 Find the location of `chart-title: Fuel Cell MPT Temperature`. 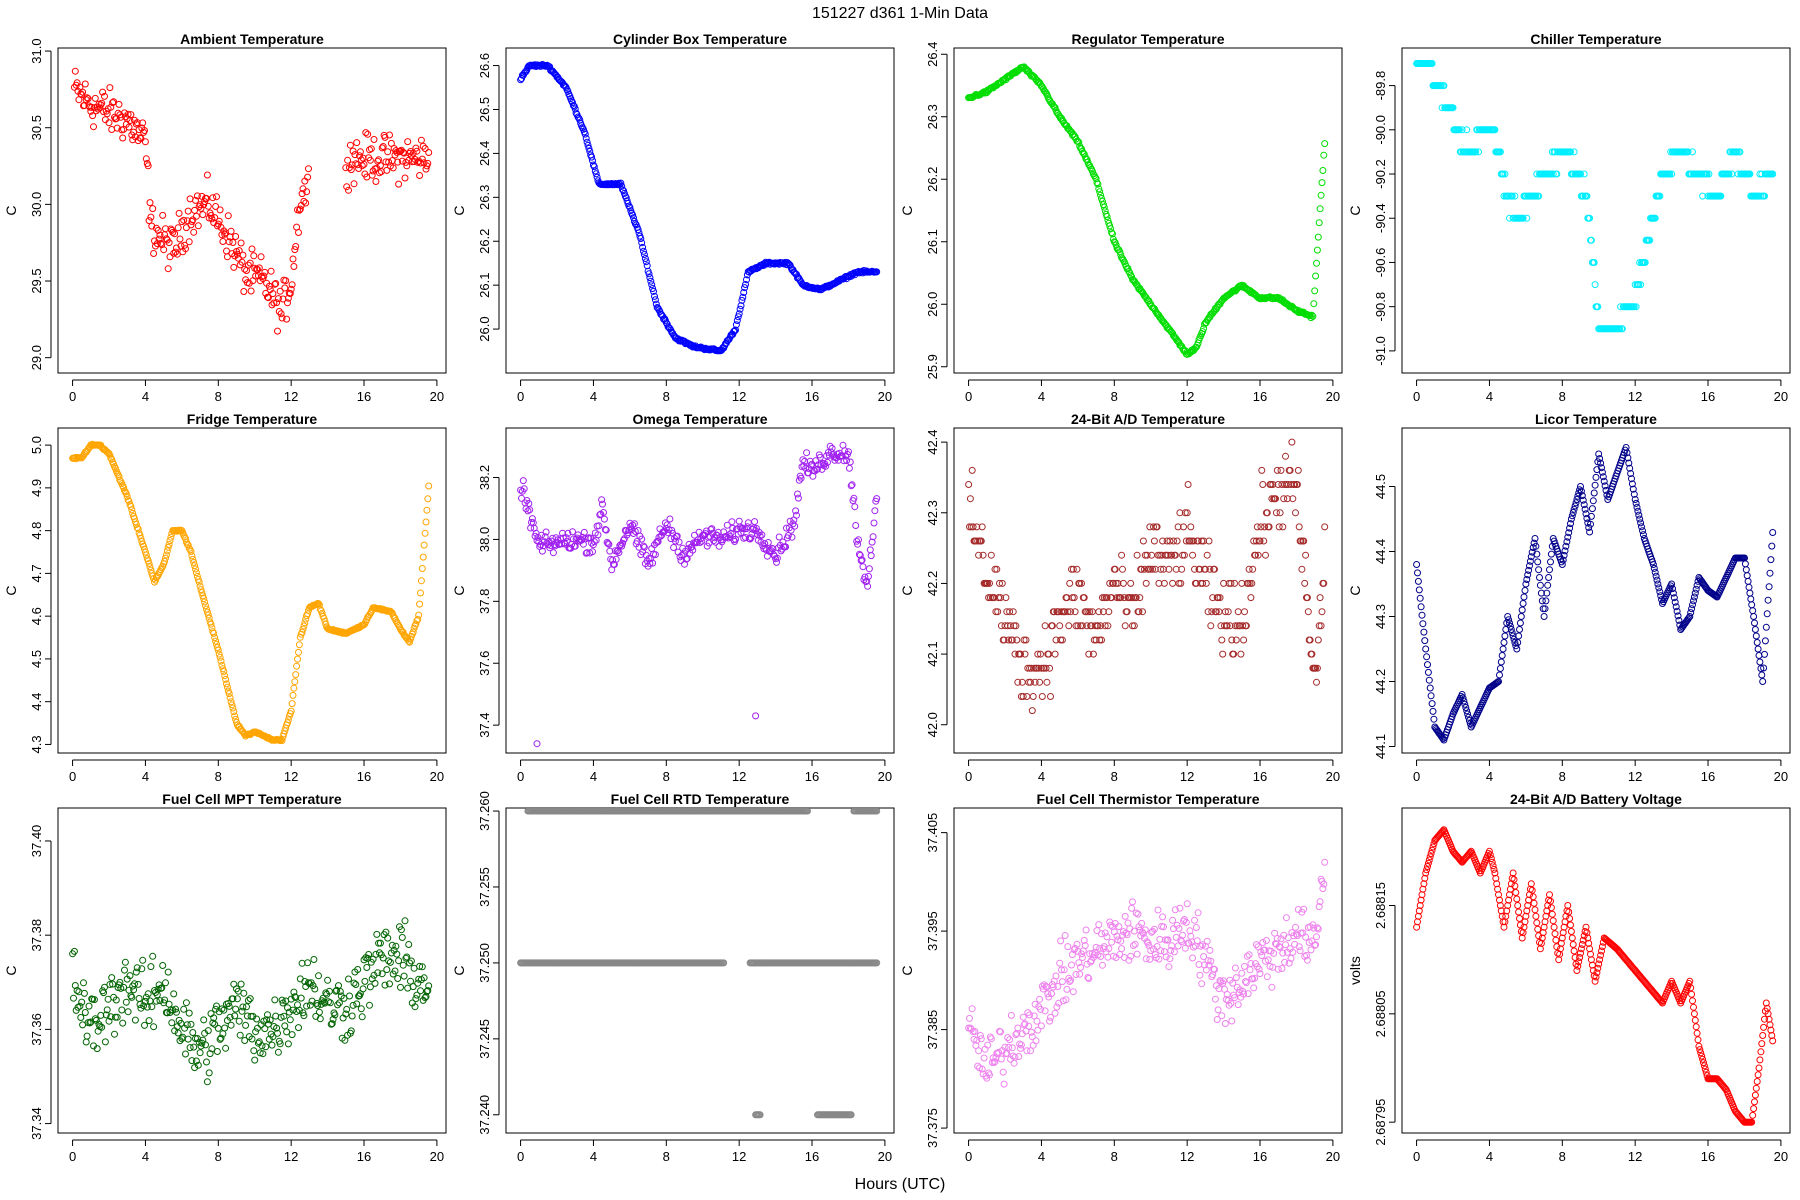

chart-title: Fuel Cell MPT Temperature is located at coordinates (252, 799).